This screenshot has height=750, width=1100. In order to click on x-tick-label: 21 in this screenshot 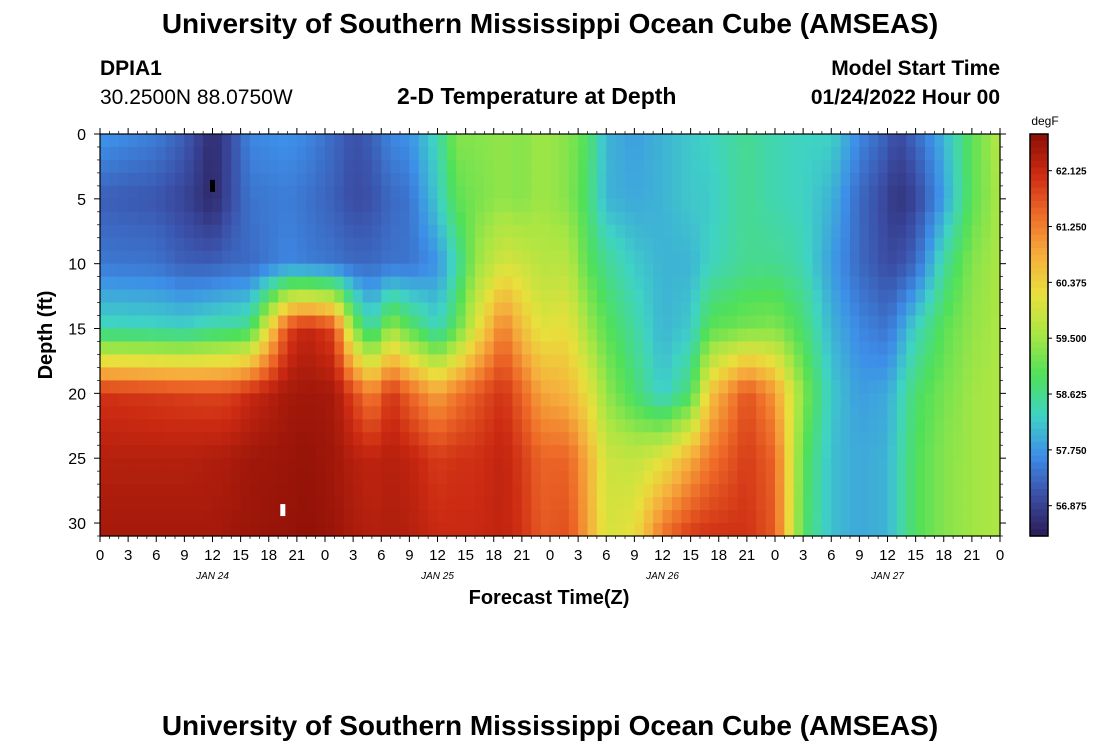, I will do `click(522, 555)`.